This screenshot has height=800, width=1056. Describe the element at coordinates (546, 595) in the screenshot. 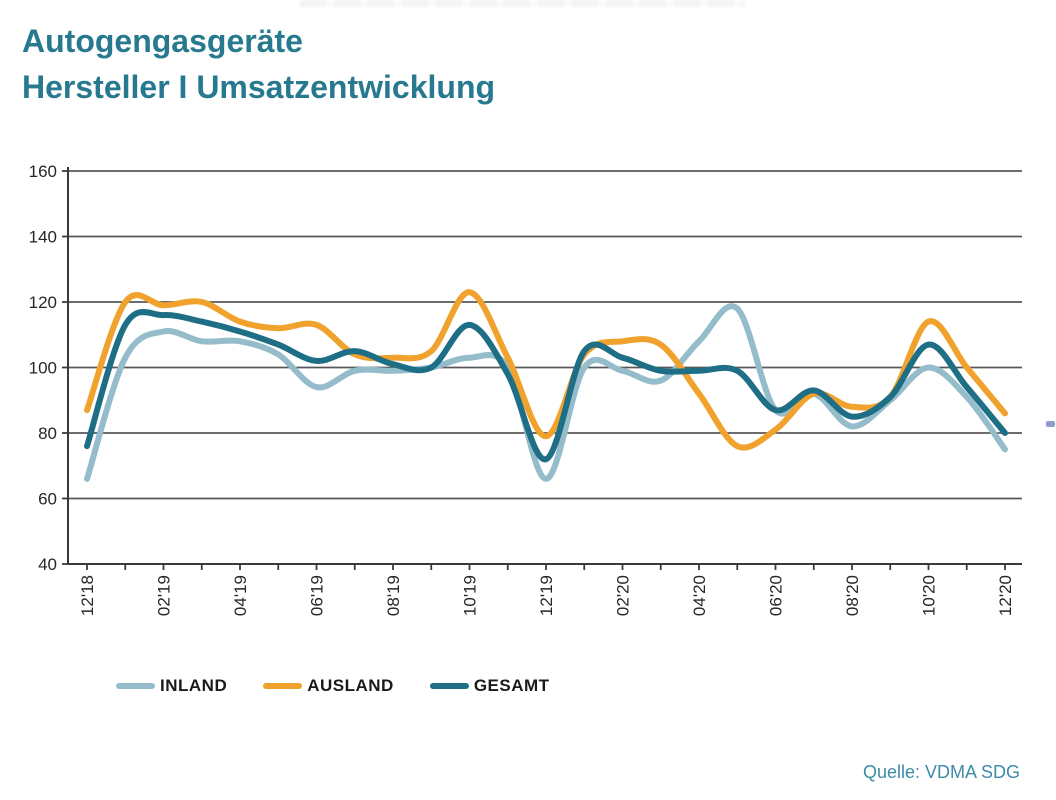

I see `x-tick-label-12'19: 12'19` at that location.